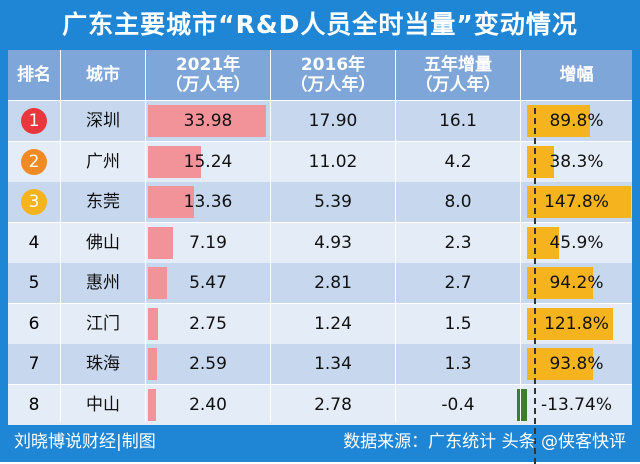  I want to click on table-row: 5 惠州 5.47 2.81 2.7 94.2%, so click(320, 283).